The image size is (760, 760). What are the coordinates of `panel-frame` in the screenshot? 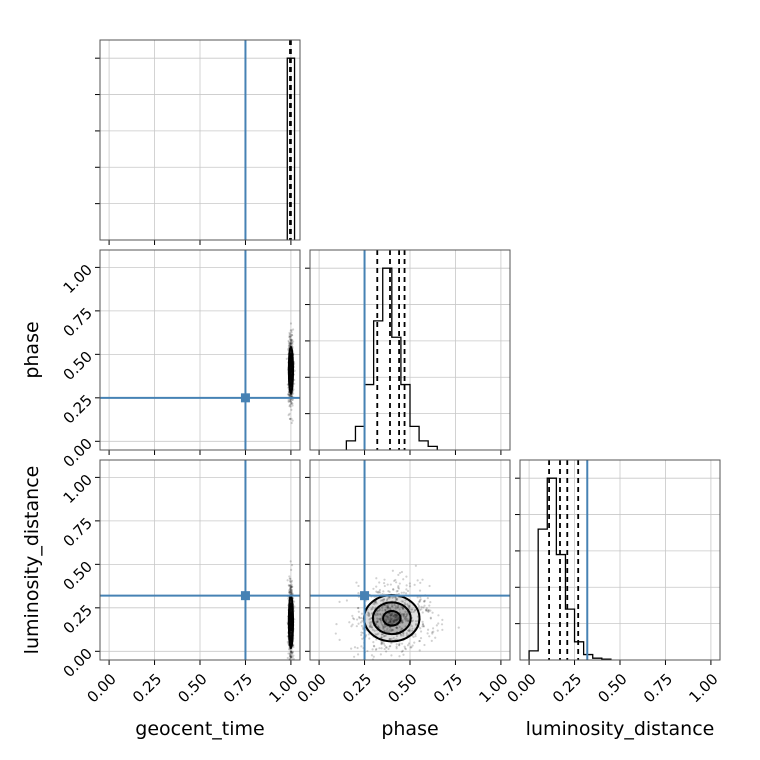 It's located at (200, 140).